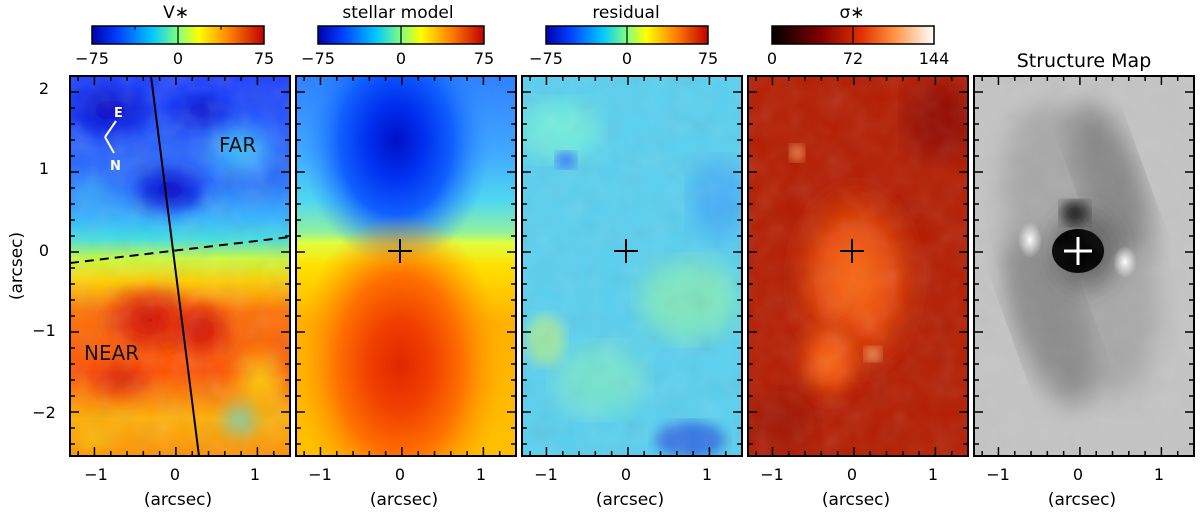 This screenshot has width=1200, height=516. I want to click on panel-structure-map: Structure Map, so click(1084, 253).